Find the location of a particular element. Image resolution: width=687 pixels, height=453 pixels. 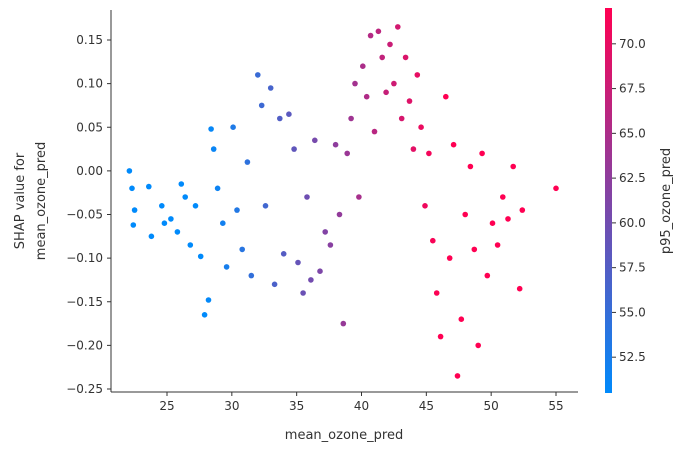

x-axis-title: mean_ozone_pred is located at coordinates (344, 435).